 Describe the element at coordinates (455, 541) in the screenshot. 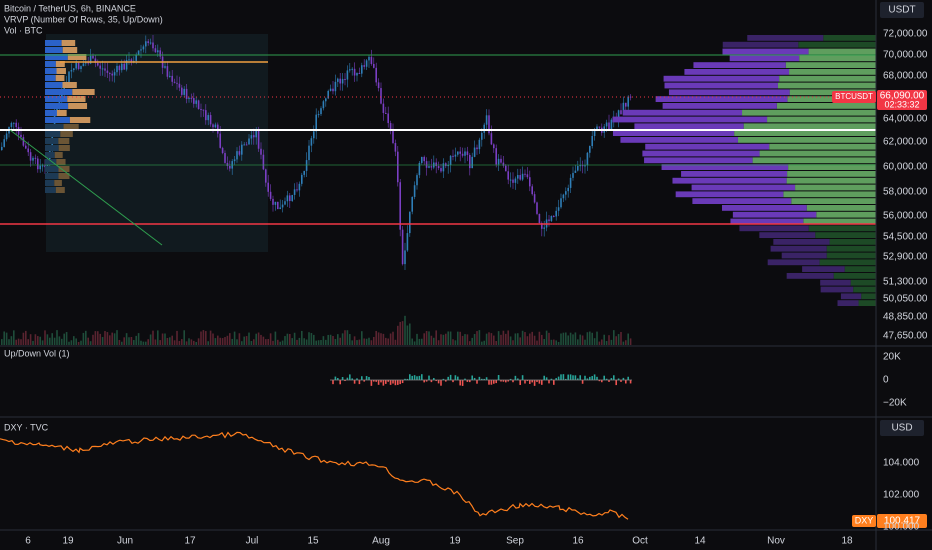

I see `time-tick-label: 19` at that location.